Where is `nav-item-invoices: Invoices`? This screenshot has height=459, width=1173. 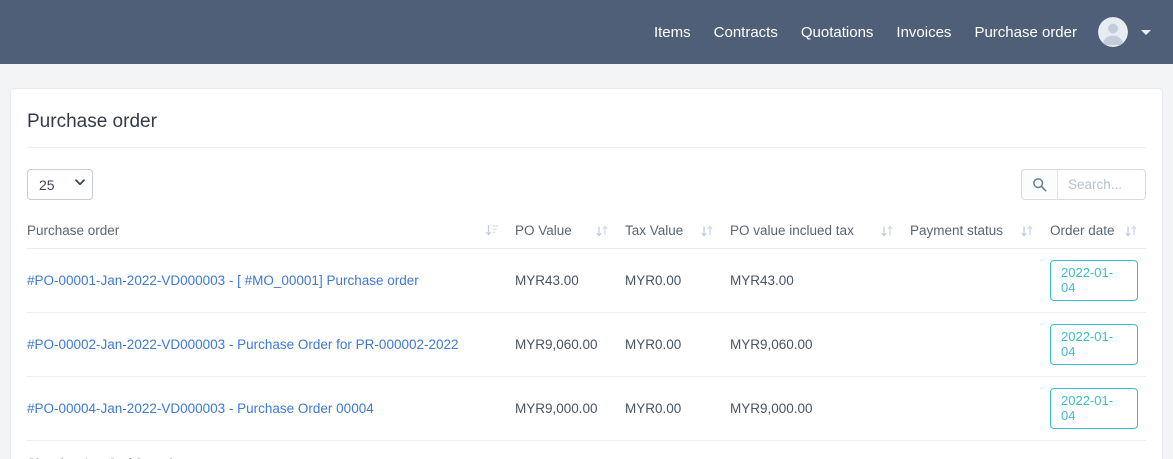
nav-item-invoices: Invoices is located at coordinates (924, 32).